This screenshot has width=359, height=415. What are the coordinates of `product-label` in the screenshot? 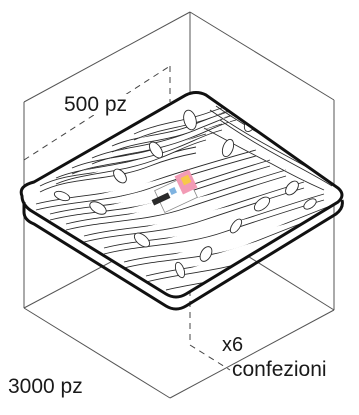 It's located at (174, 191).